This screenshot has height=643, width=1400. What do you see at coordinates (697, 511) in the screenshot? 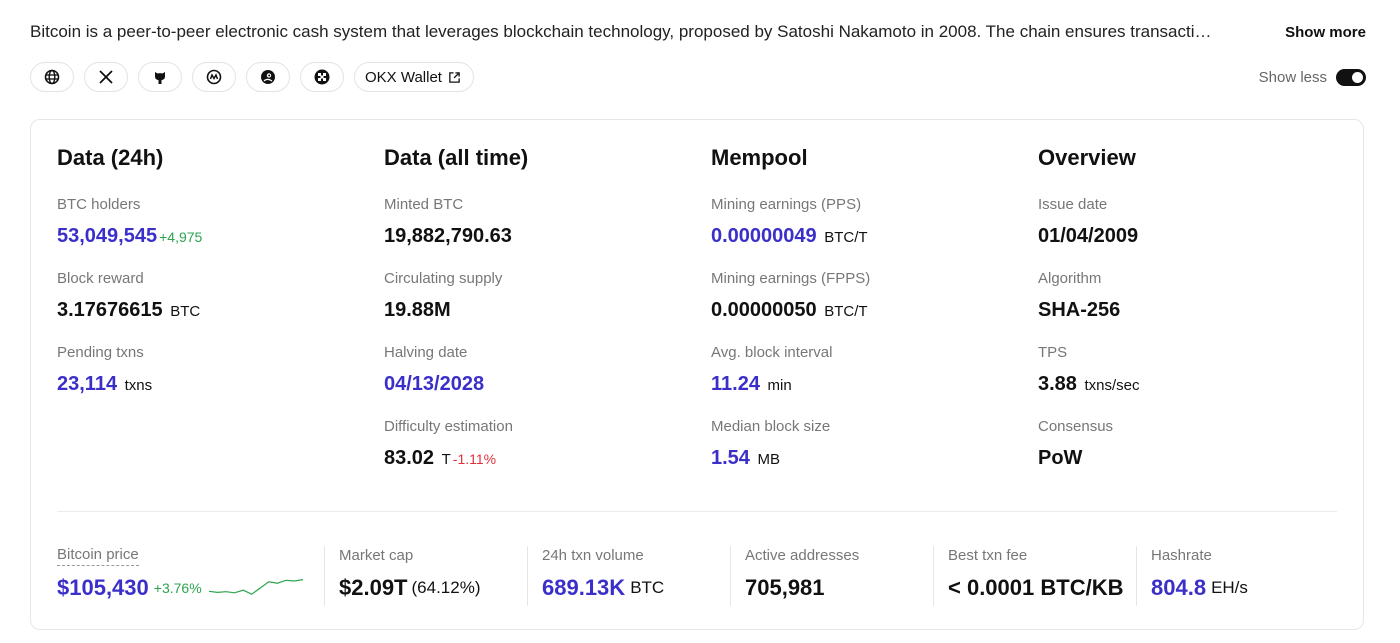
I see `section-divider` at bounding box center [697, 511].